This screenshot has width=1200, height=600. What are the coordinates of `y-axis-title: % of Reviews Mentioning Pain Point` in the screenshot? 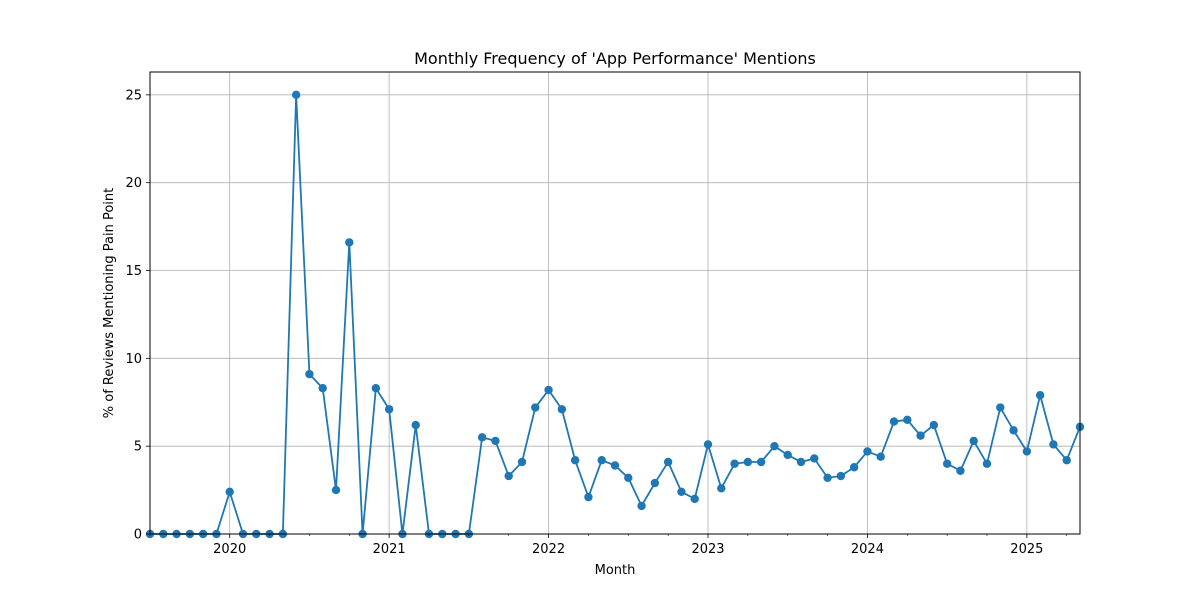 It's located at (109, 303).